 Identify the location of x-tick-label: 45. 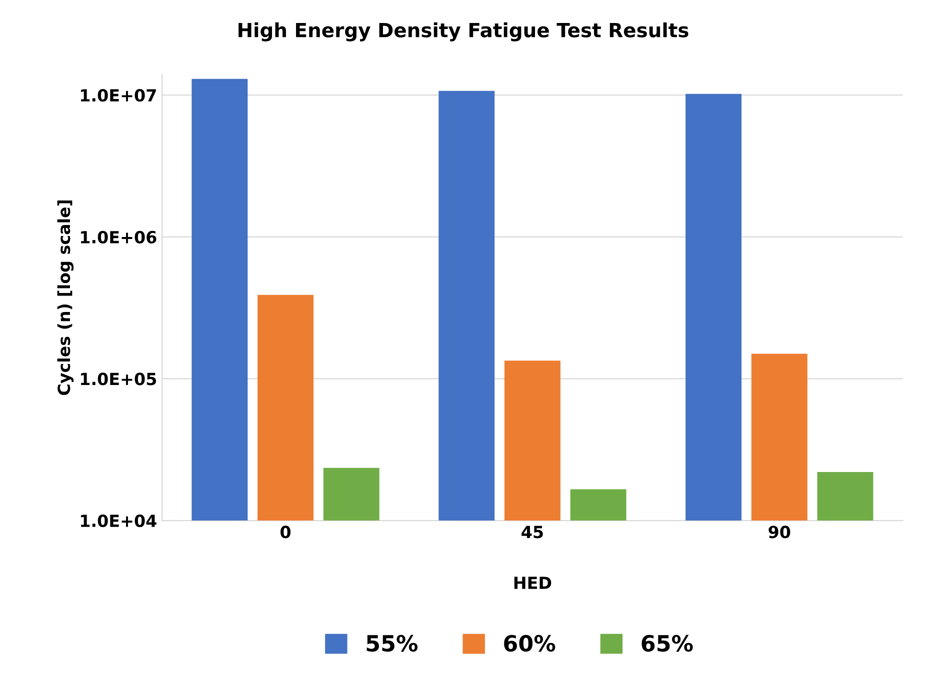
(532, 532).